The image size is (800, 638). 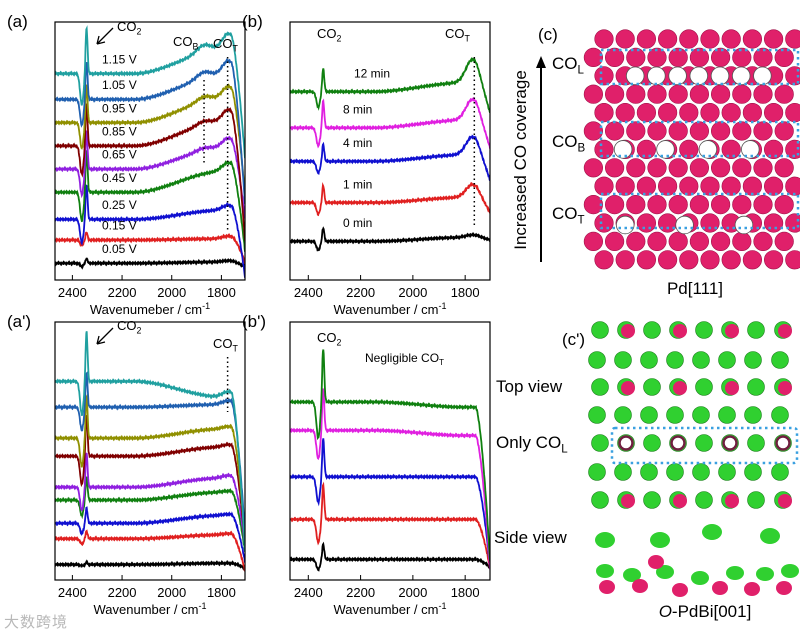 What do you see at coordinates (568, 65) in the screenshot?
I see `coverage-label-0: COL` at bounding box center [568, 65].